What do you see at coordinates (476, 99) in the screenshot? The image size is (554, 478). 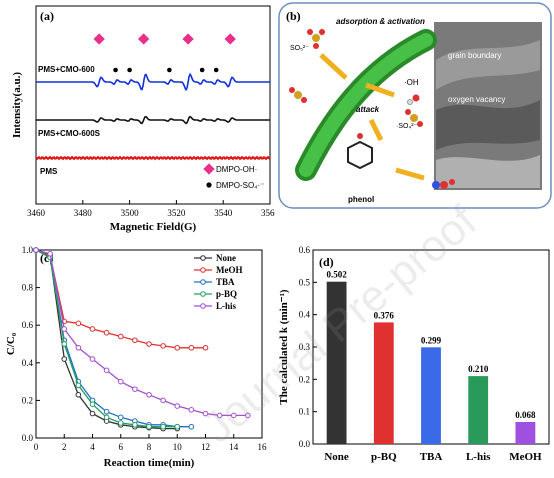 I see `tem-label-vacancy: oxygen vacancy` at bounding box center [476, 99].